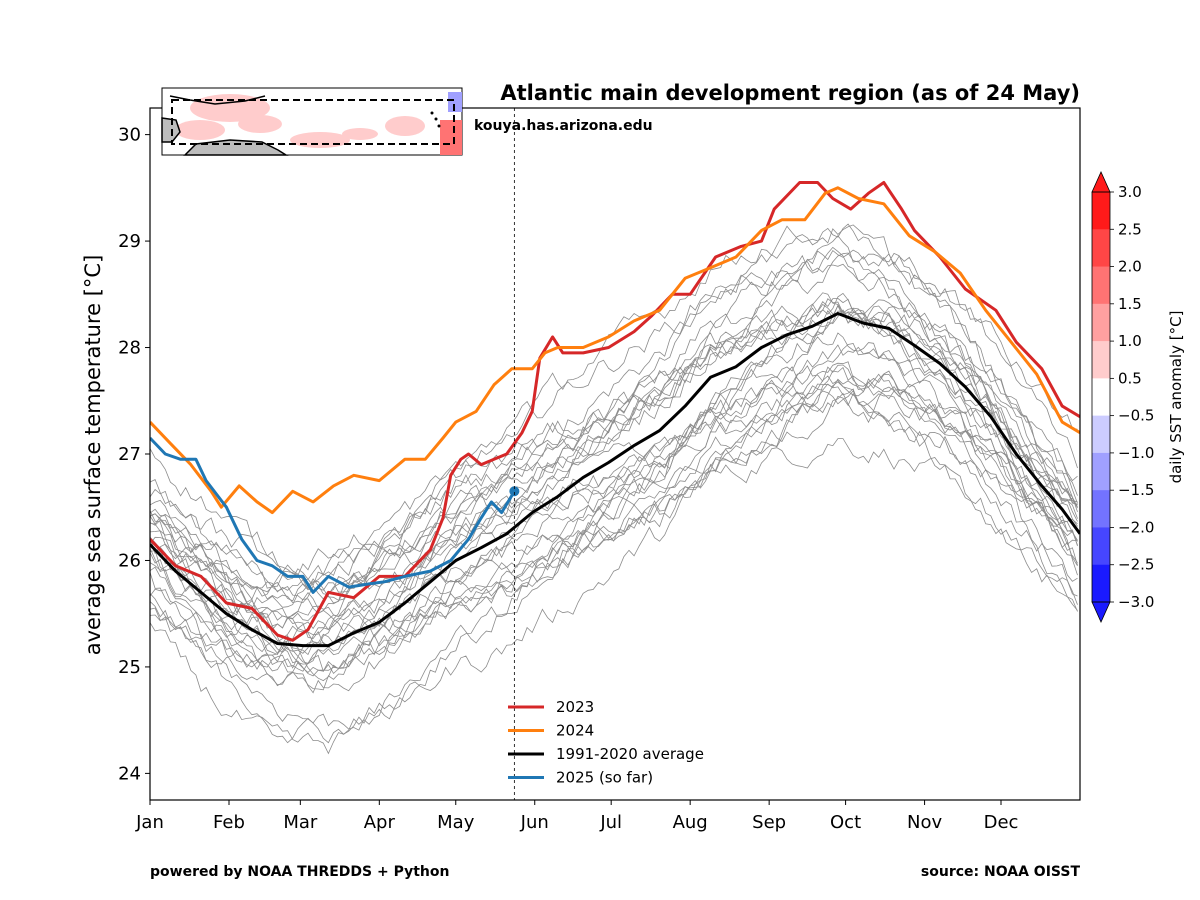  I want to click on colorbar-tick-label: −1.5, so click(1136, 490).